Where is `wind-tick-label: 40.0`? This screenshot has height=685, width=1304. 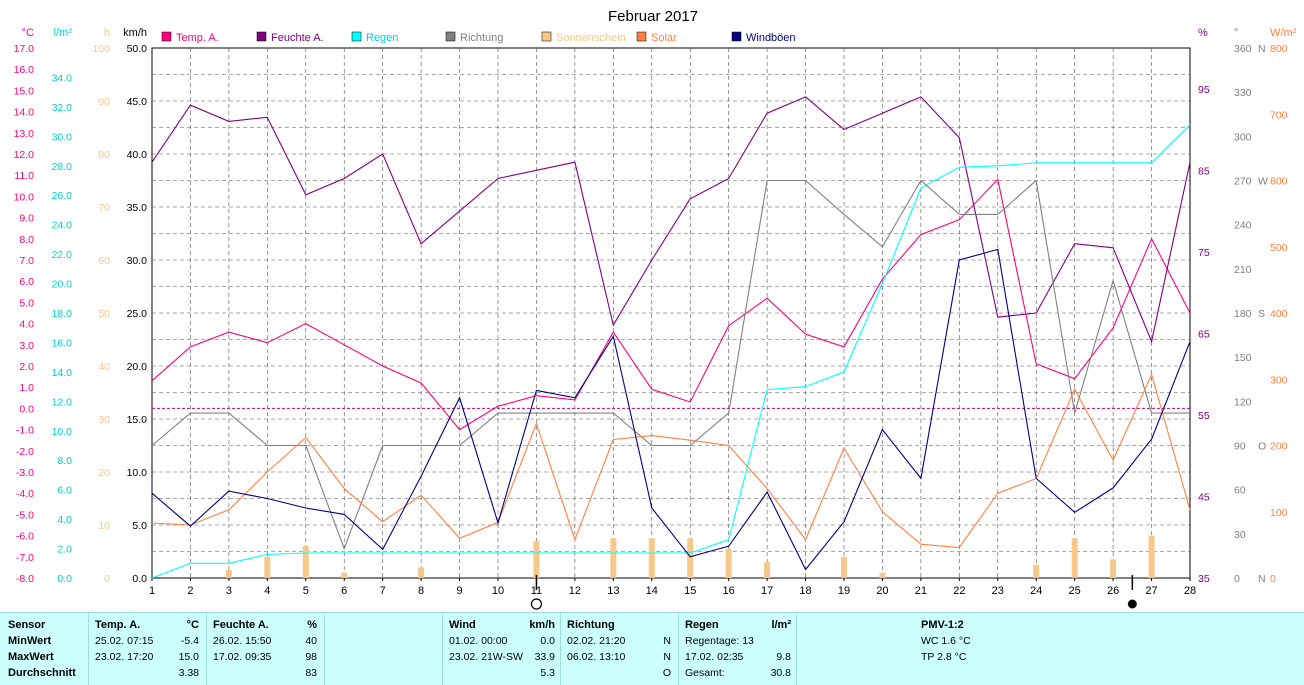
wind-tick-label: 40.0 is located at coordinates (137, 155).